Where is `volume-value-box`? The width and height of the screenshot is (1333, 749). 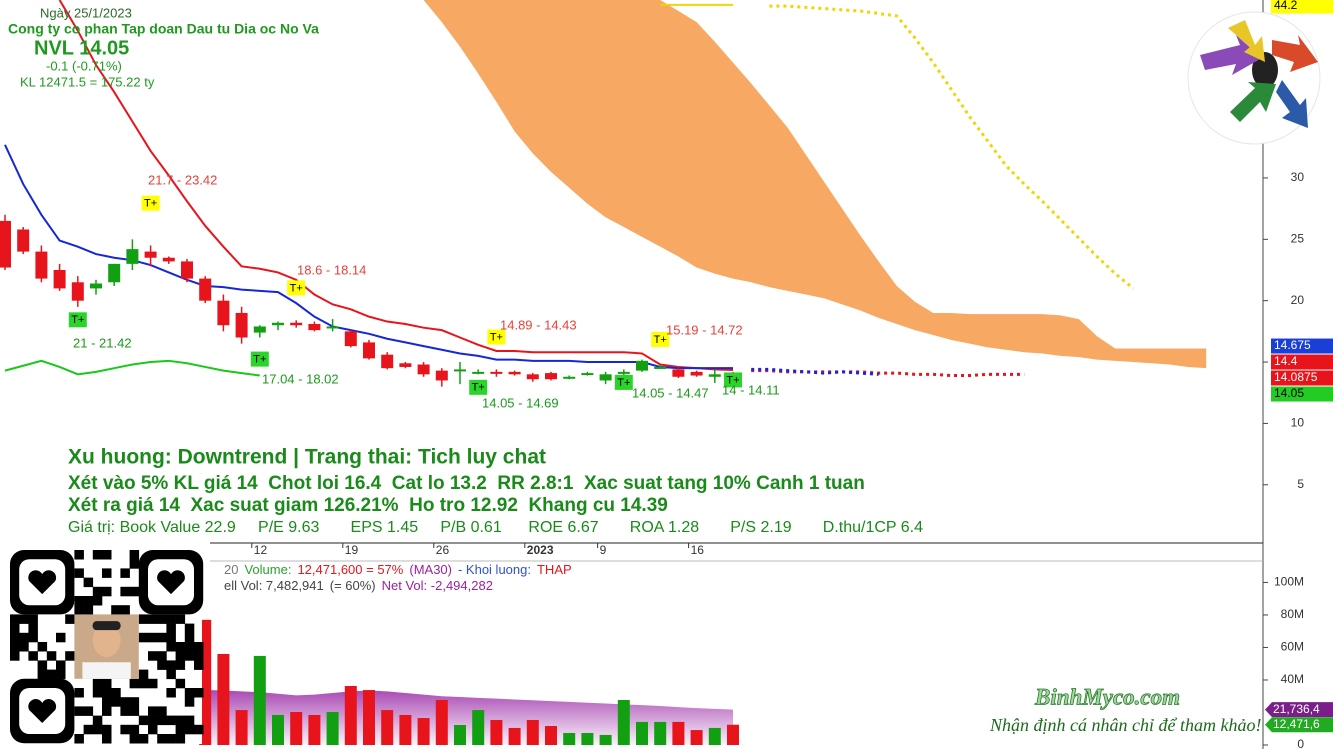 volume-value-box is located at coordinates (1299, 710).